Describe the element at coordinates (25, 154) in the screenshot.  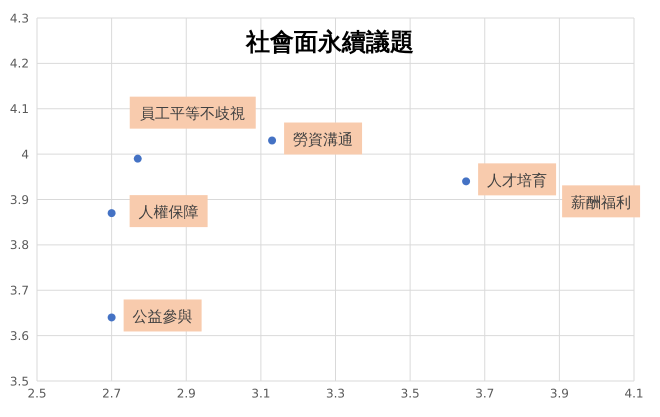
I see `y-tick-label: 4` at that location.